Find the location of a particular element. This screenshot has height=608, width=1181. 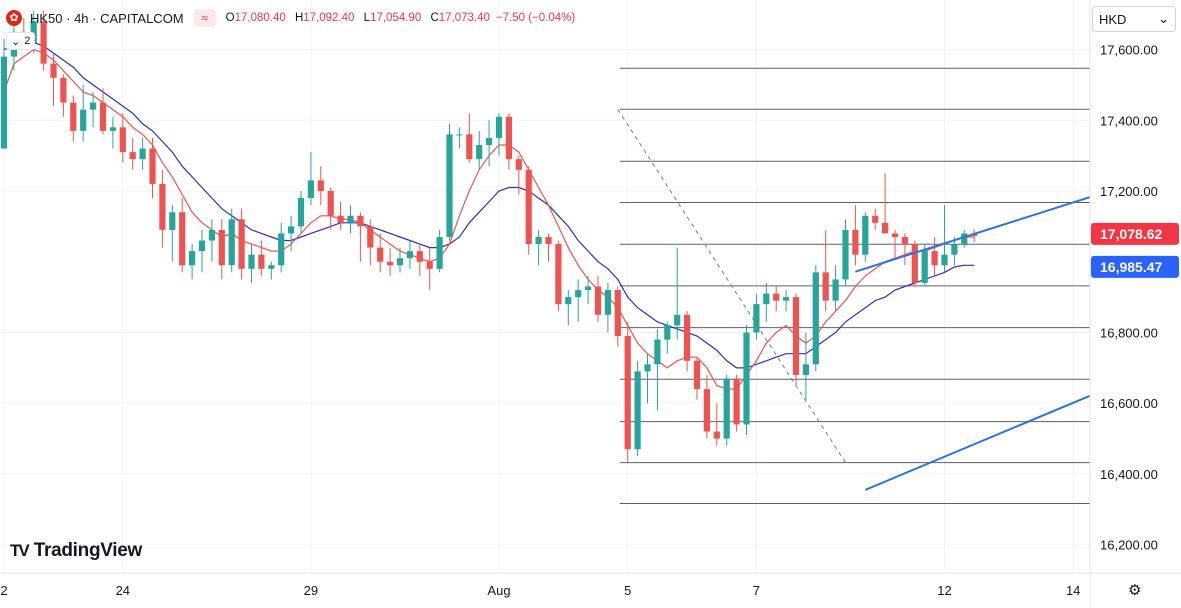

x-tick-label: 2 is located at coordinates (3, 590).